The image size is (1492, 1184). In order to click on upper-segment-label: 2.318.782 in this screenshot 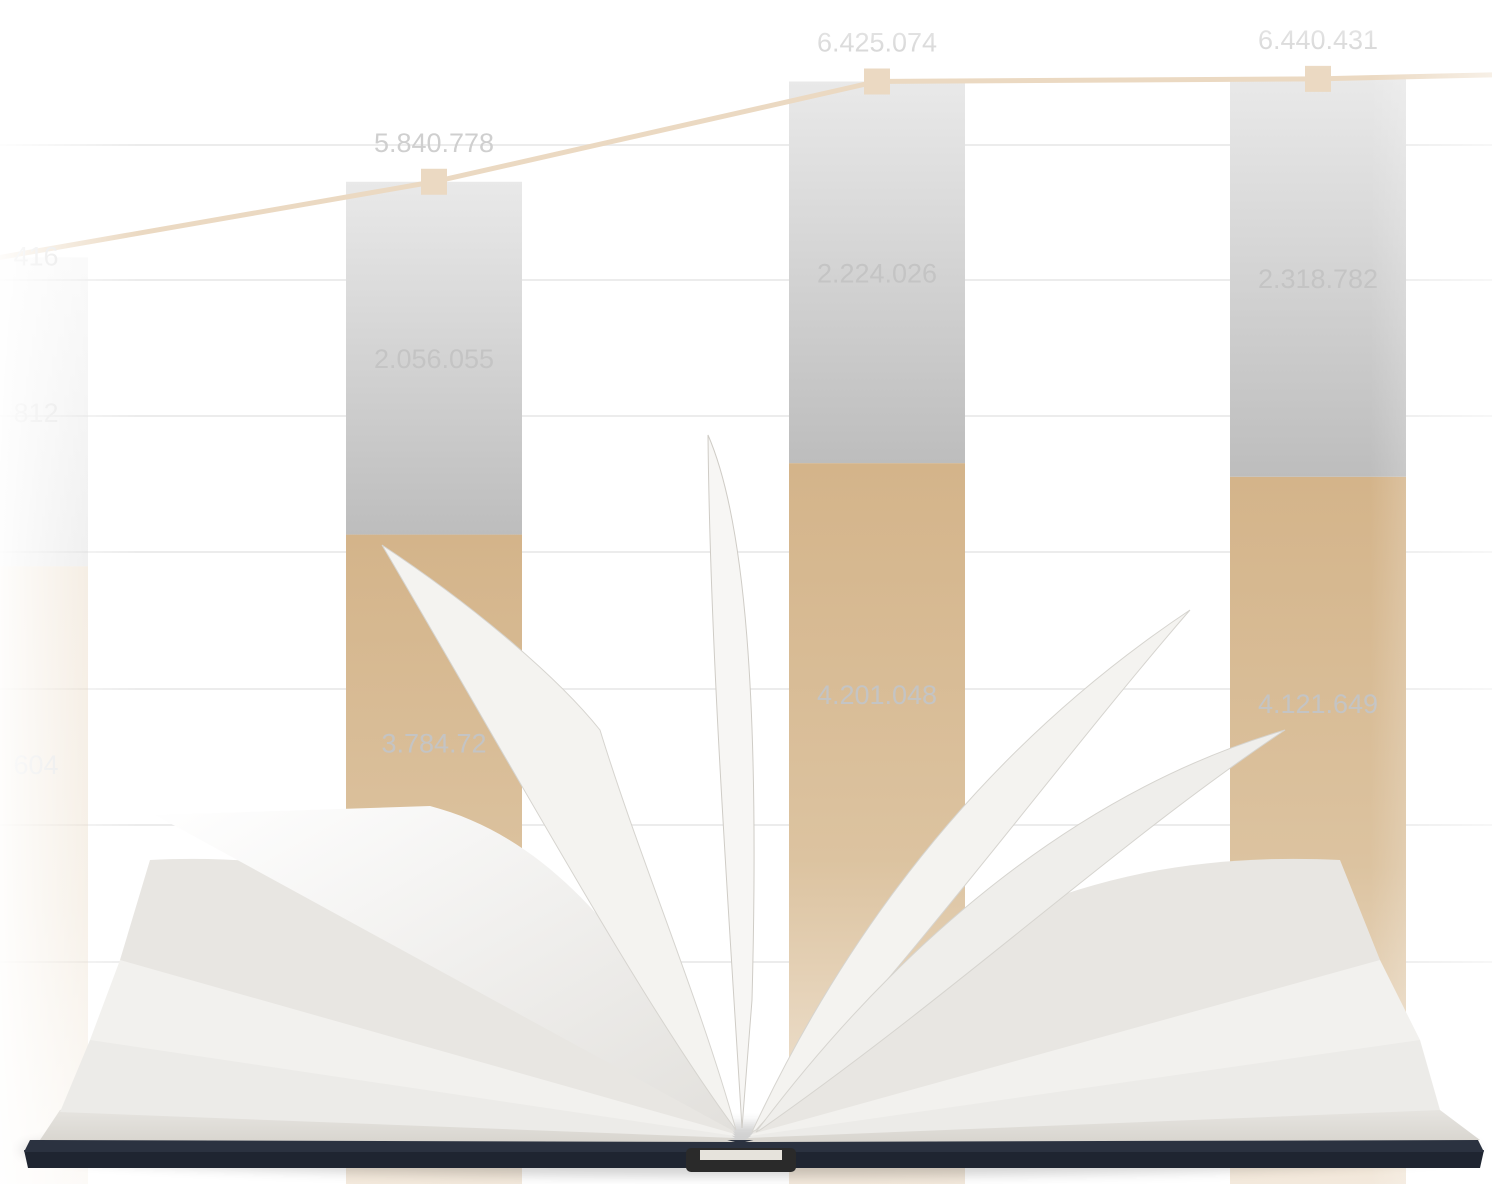, I will do `click(1318, 279)`.